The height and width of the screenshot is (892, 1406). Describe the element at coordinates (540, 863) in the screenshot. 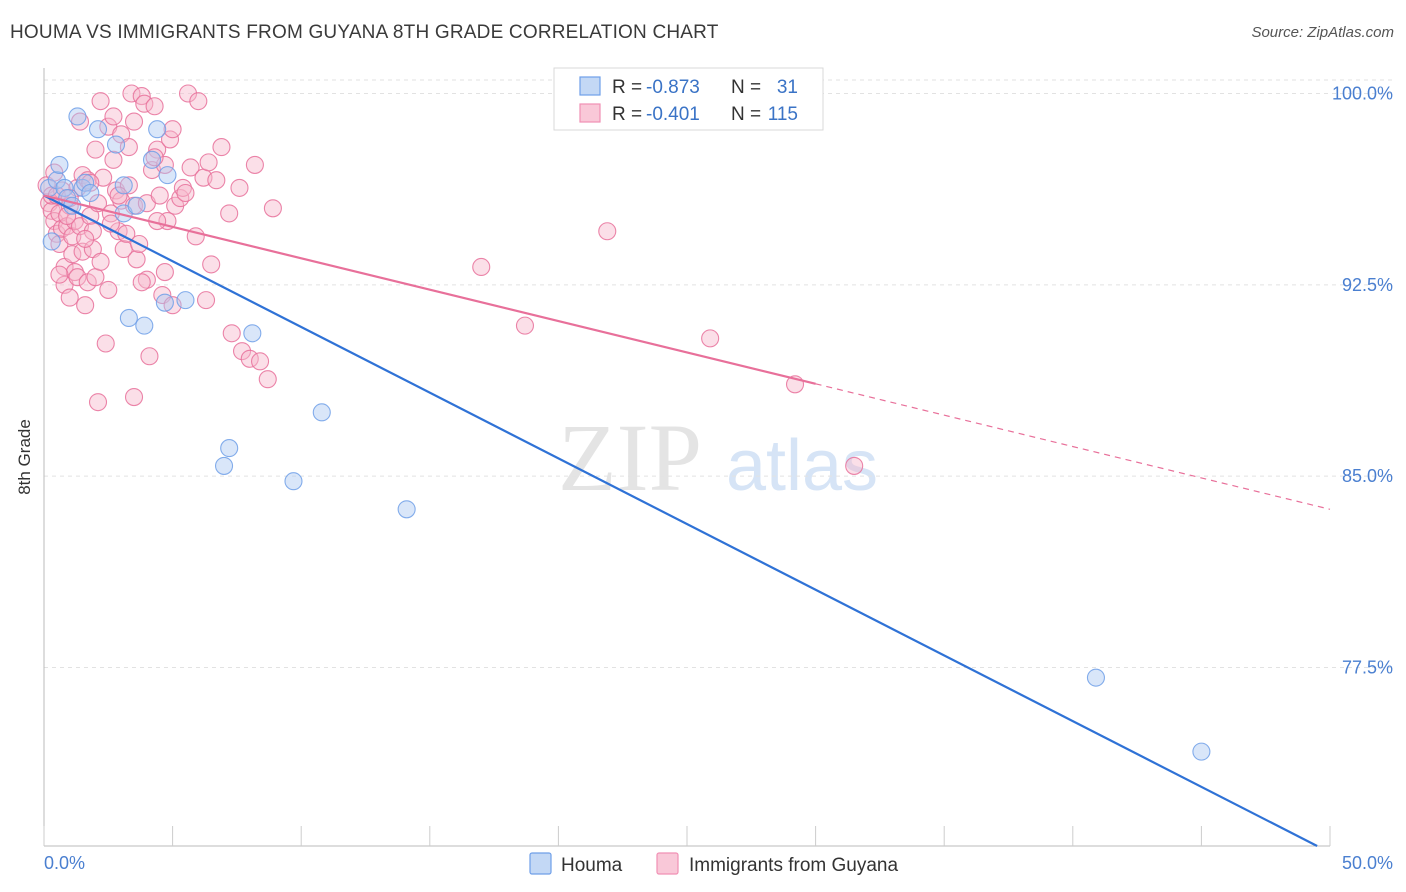

I see `legend-houma-swatch` at that location.